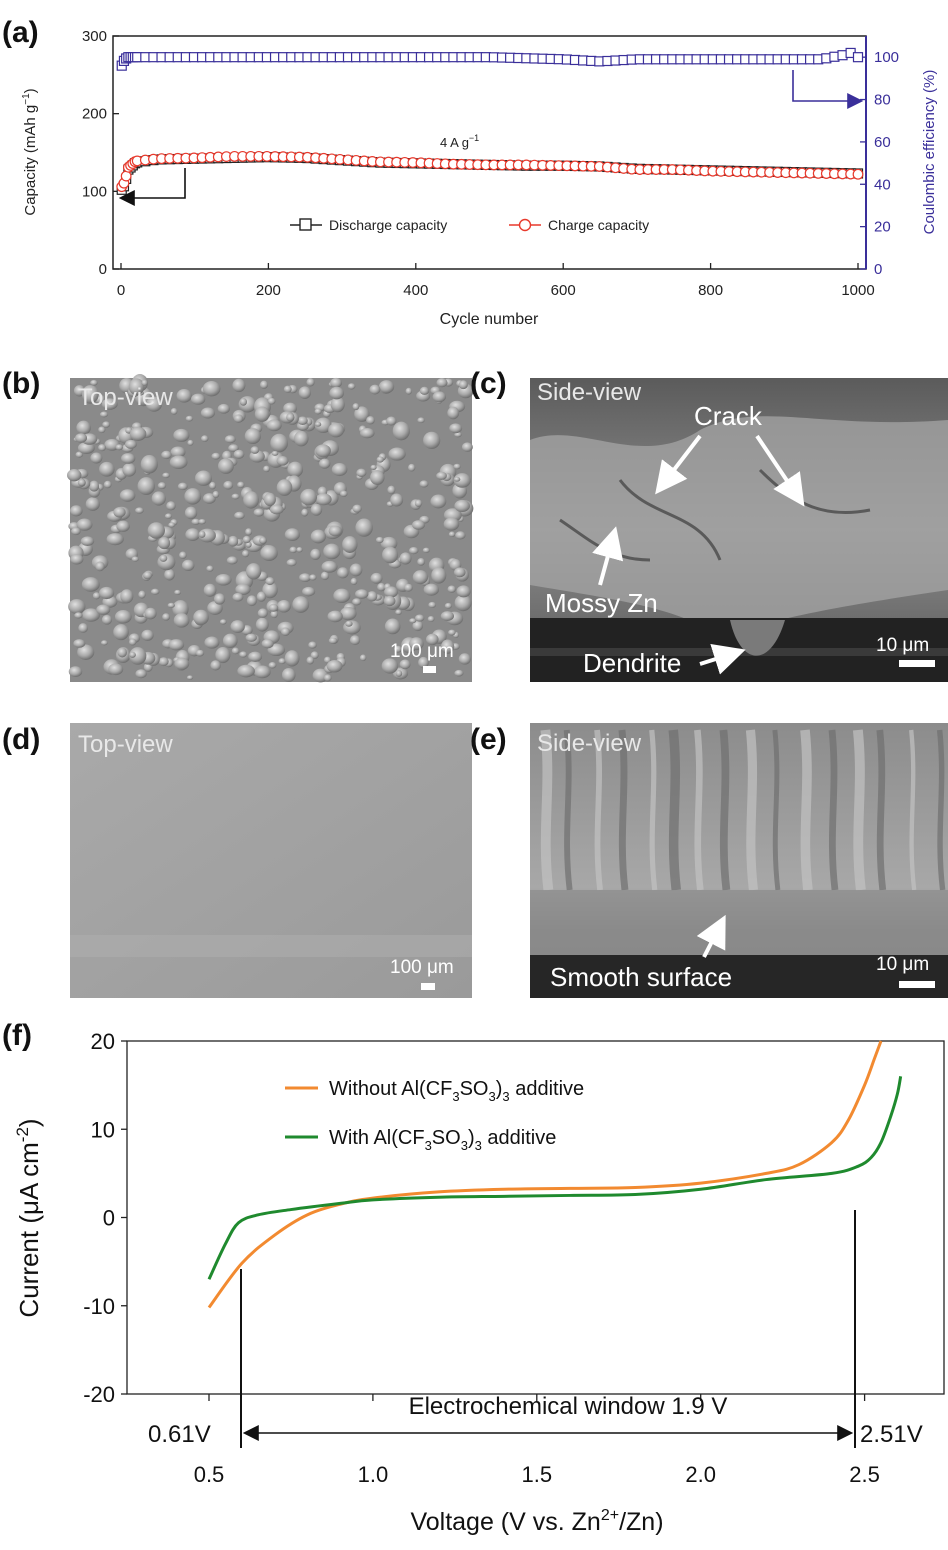 The width and height of the screenshot is (948, 1550). Describe the element at coordinates (891, 1434) in the screenshot. I see `right-marker-label: 2.51V` at that location.